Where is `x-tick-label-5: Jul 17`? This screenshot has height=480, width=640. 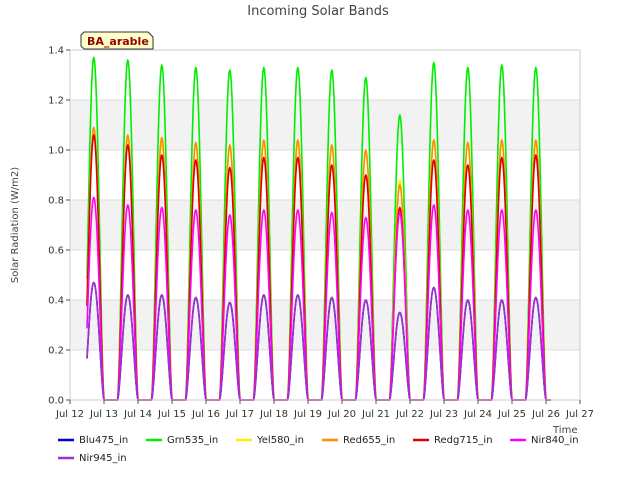
x-tick-label-5: Jul 17 is located at coordinates (239, 414).